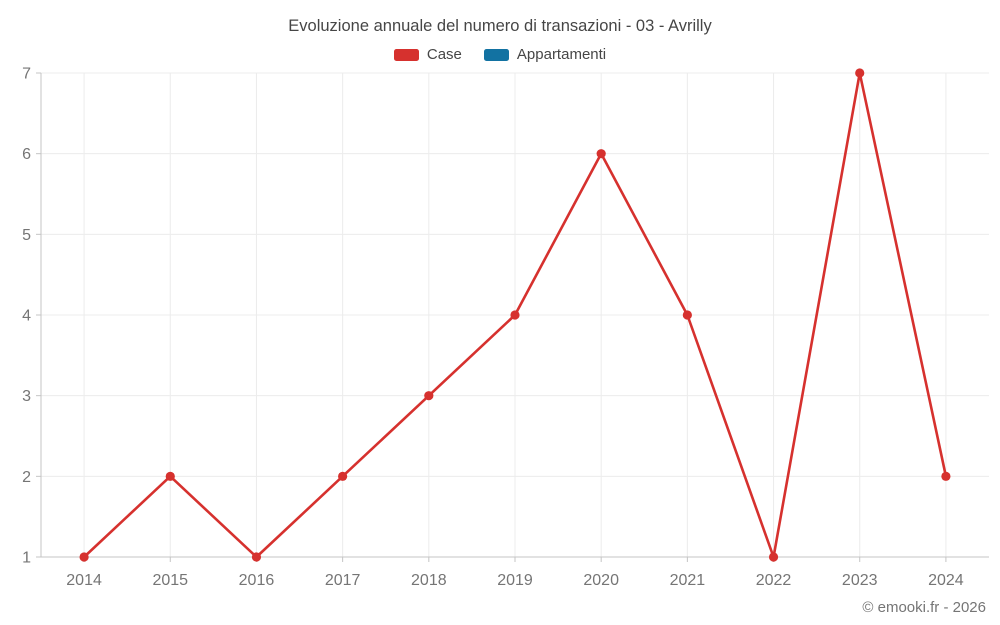 Image resolution: width=1000 pixels, height=625 pixels. I want to click on x-axis-label: 2023, so click(860, 580).